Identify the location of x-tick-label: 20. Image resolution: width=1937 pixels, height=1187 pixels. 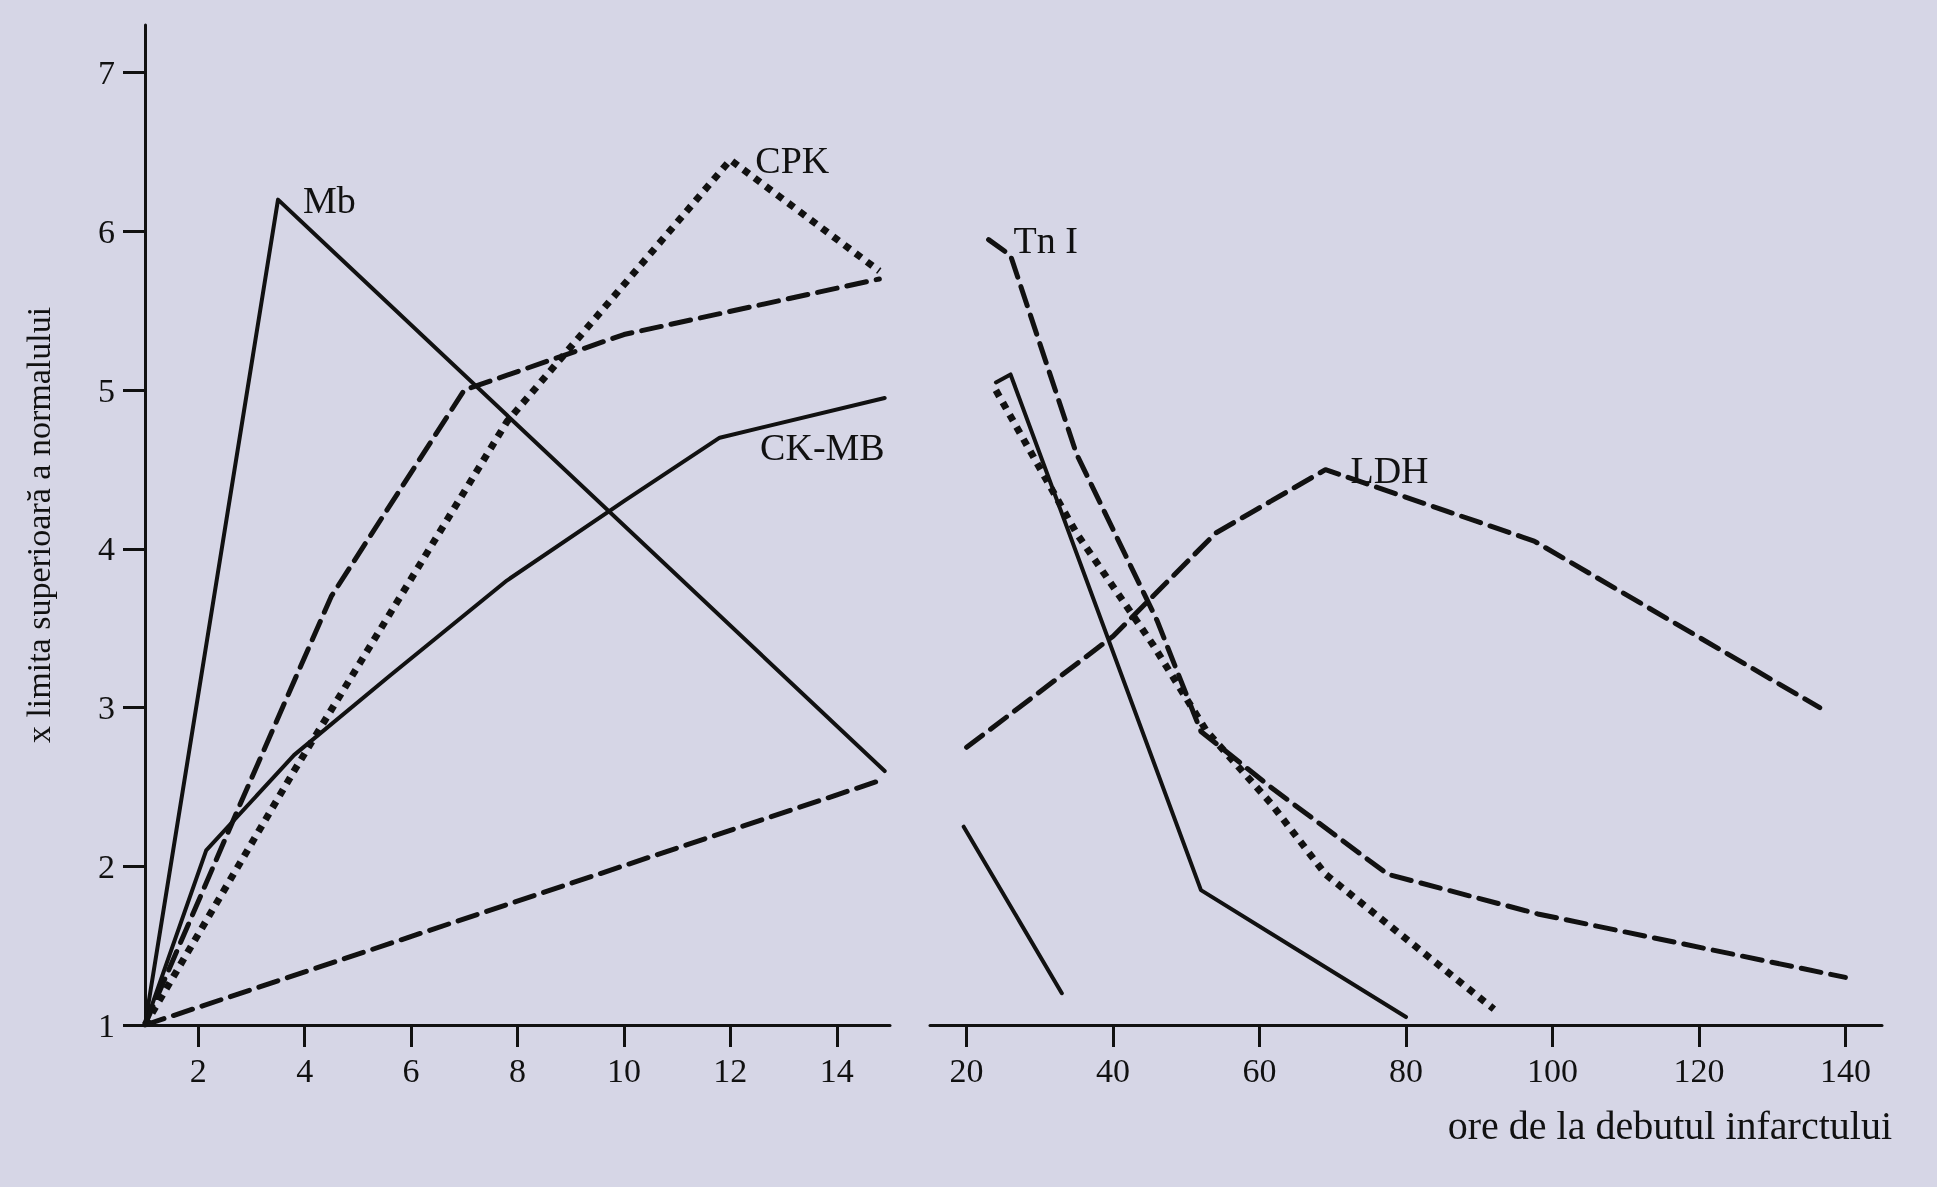
(966, 1070).